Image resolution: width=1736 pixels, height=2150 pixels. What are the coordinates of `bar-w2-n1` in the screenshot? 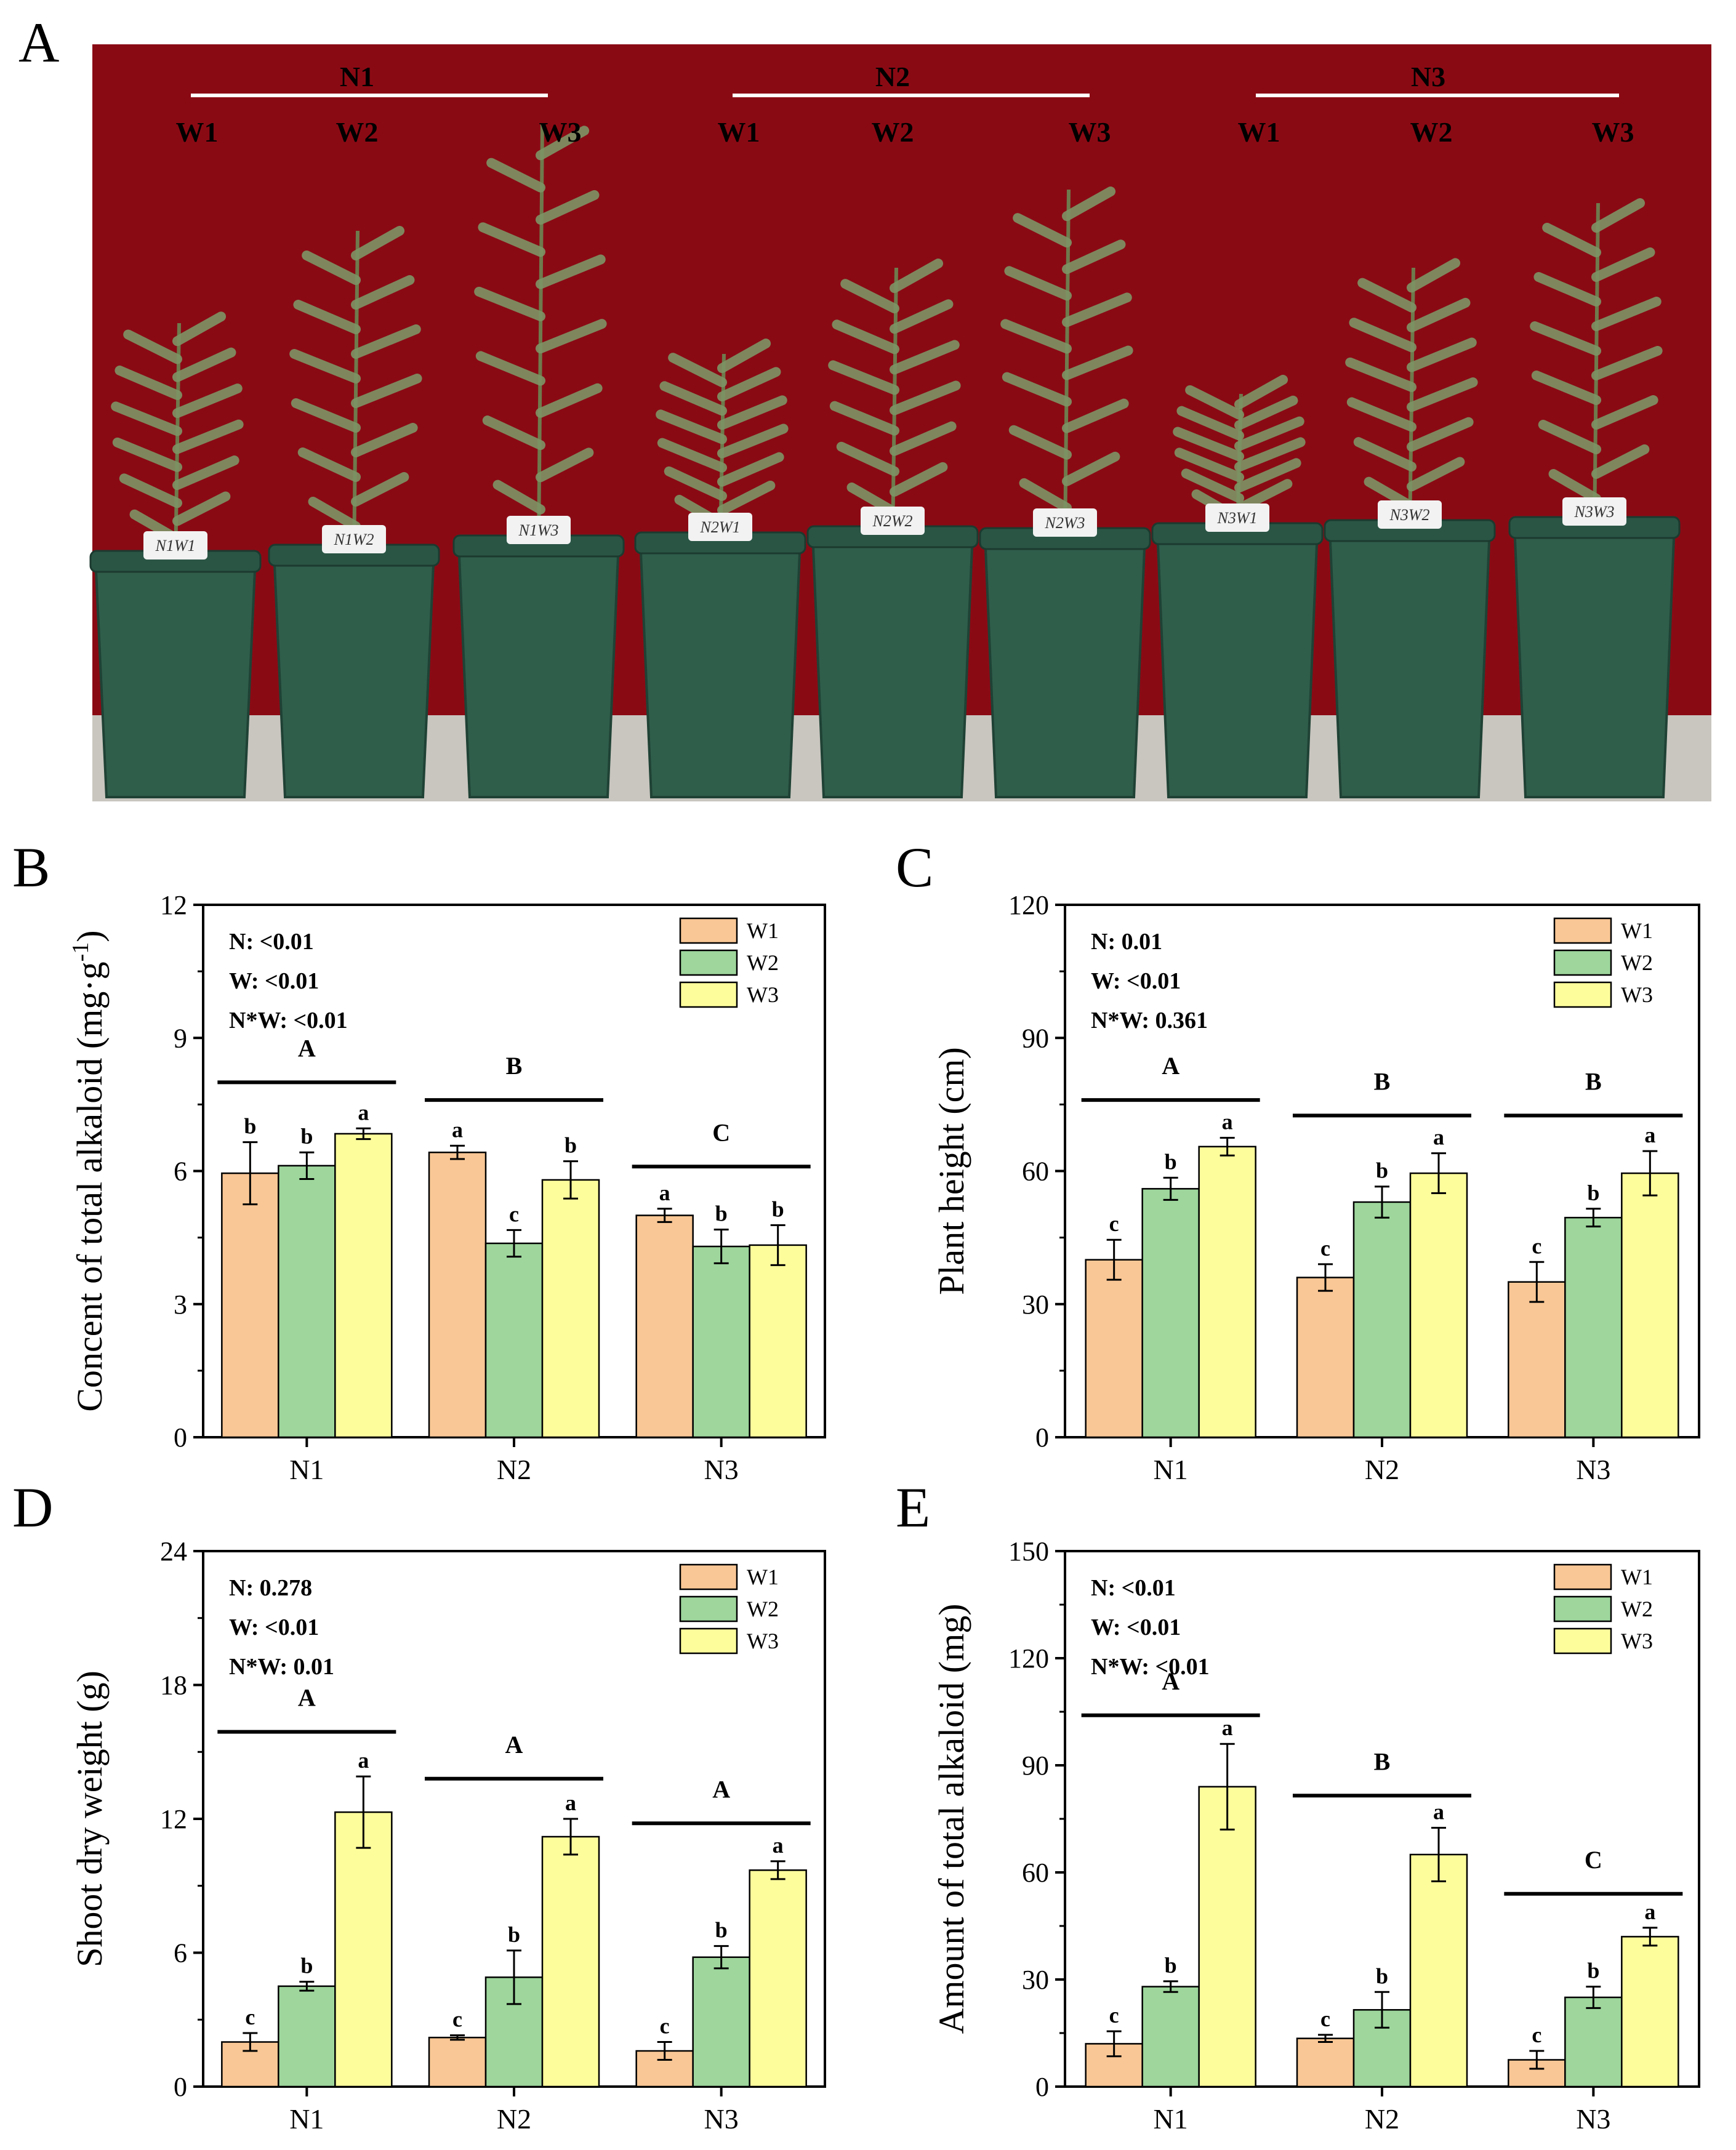 It's located at (1170, 2037).